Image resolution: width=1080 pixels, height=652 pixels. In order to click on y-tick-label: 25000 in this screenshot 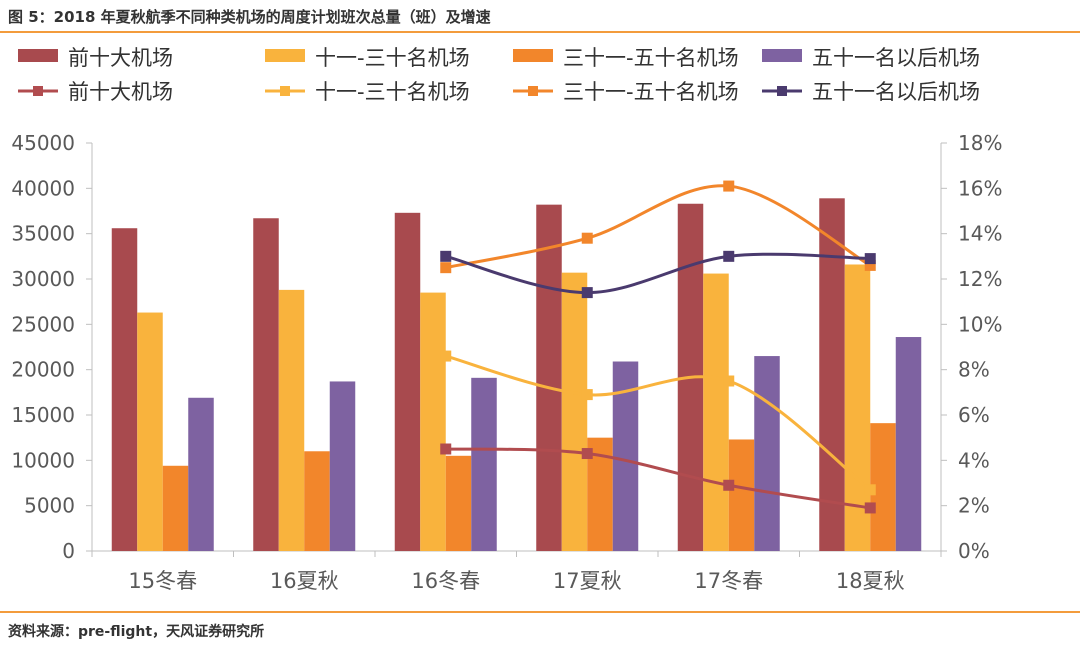, I will do `click(43, 324)`.